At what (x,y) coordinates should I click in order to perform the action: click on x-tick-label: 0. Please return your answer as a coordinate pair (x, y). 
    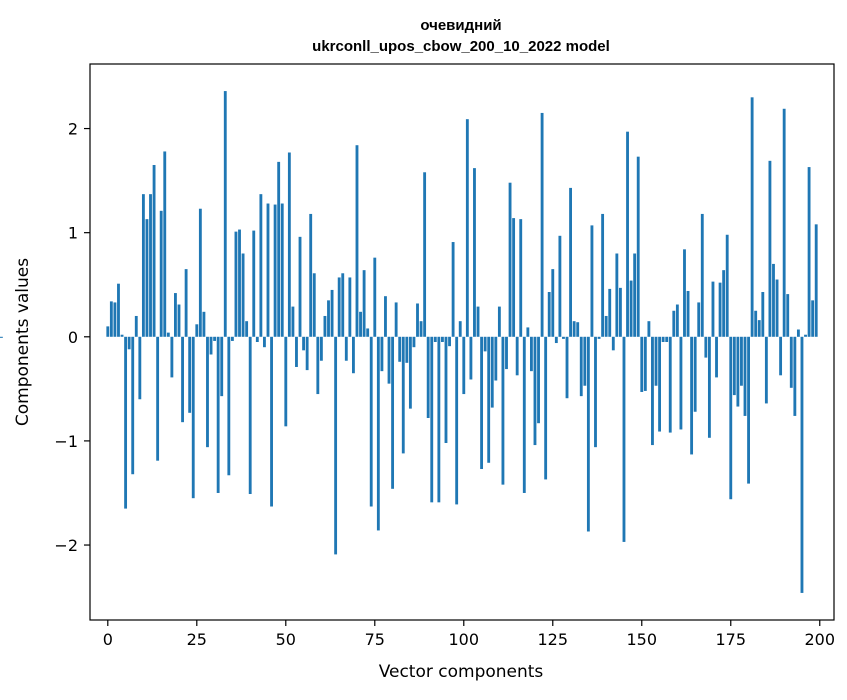
    Looking at the image, I should click on (108, 639).